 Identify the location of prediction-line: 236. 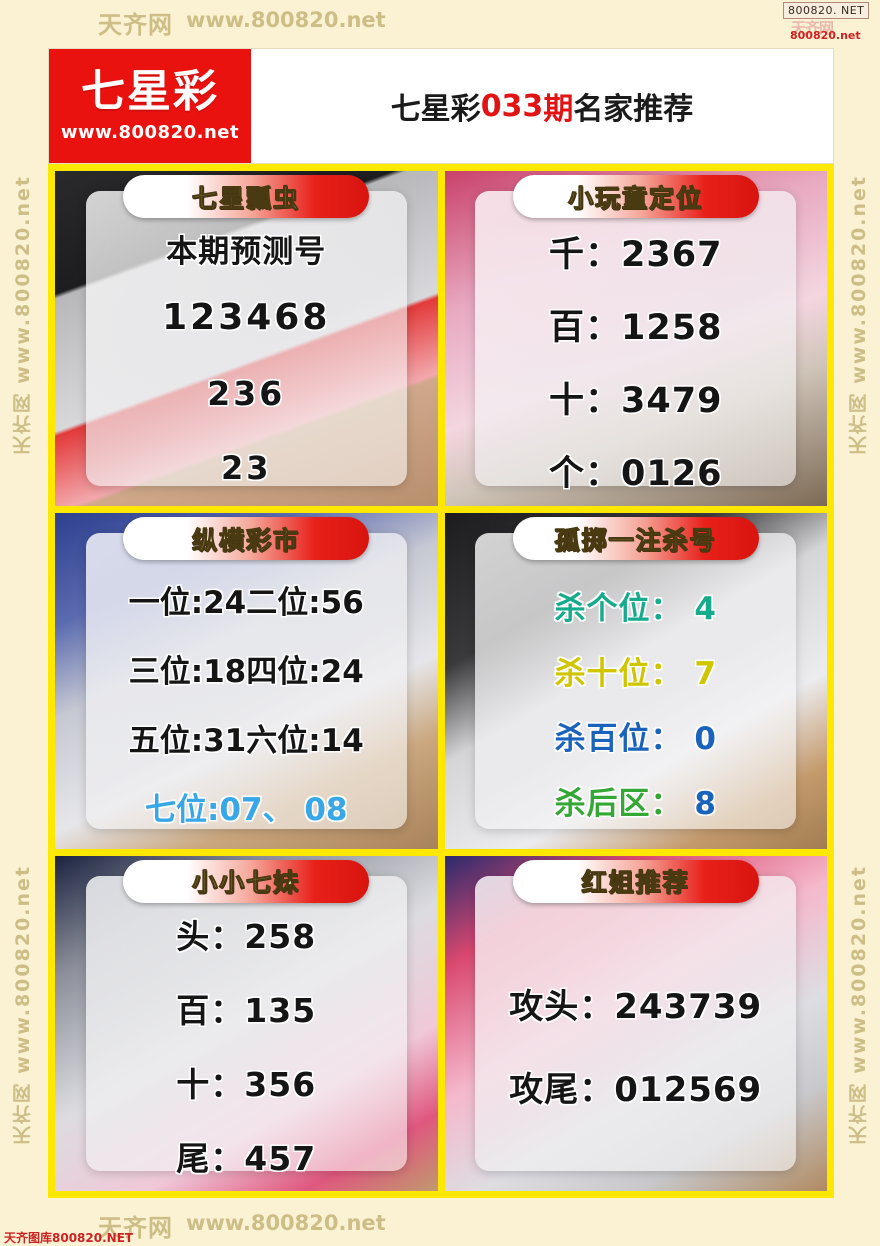
(246, 394).